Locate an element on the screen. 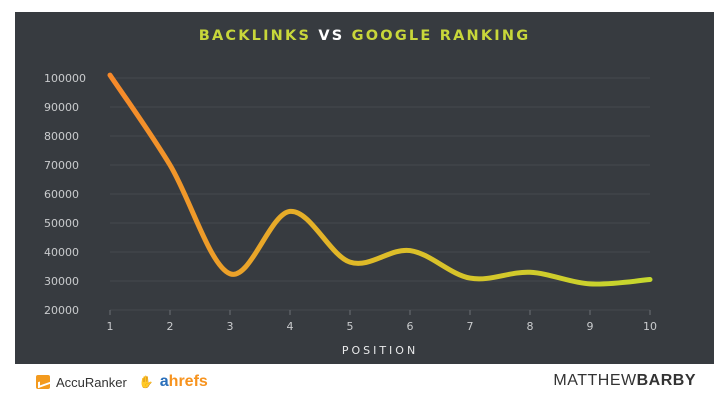  sponsor-logos: AccuRanker ✋ ahrefs is located at coordinates (122, 382).